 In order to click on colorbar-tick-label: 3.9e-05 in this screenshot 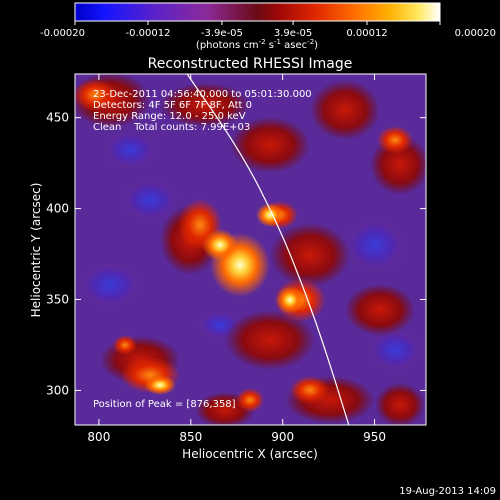, I will do `click(293, 33)`.